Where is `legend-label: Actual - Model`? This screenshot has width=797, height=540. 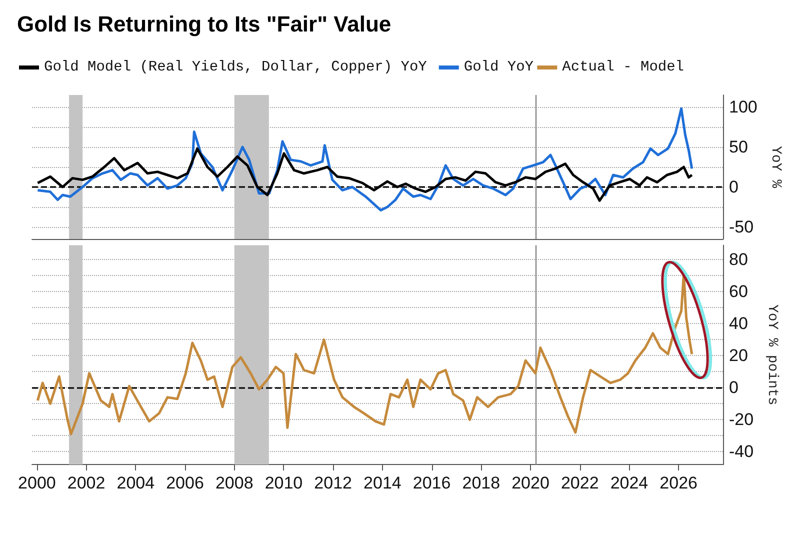 legend-label: Actual - Model is located at coordinates (623, 68).